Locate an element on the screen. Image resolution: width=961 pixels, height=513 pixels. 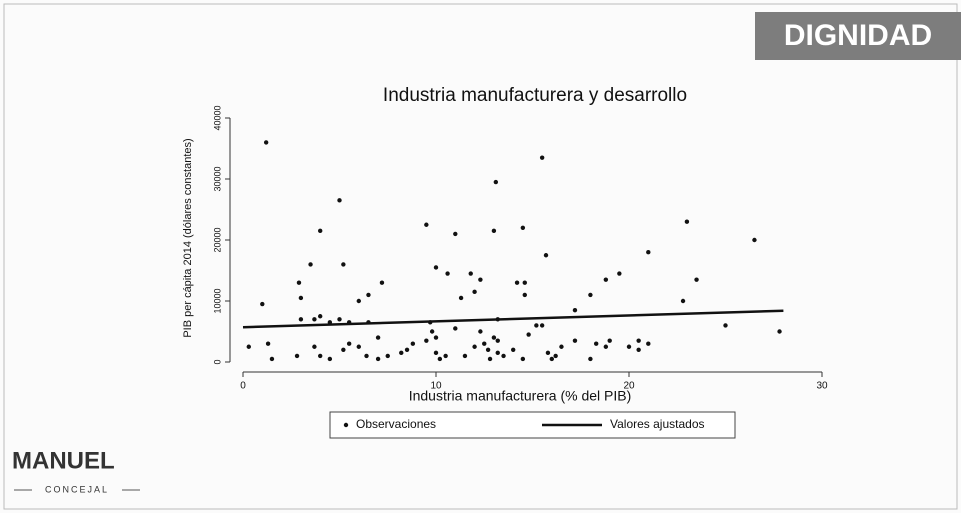
tag: DIGNIDAD is located at coordinates (858, 35).